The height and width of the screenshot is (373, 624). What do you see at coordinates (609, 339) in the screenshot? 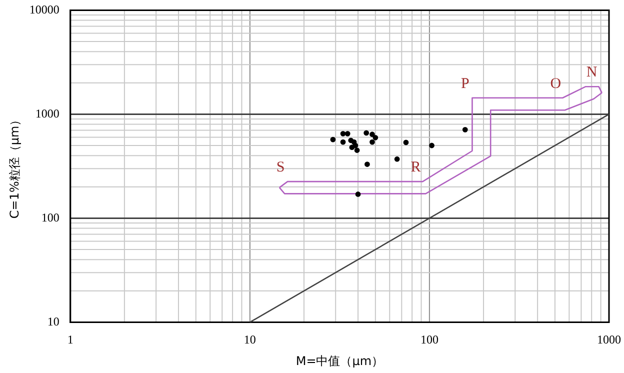
I see `x-tick-label: 1000` at bounding box center [609, 339].